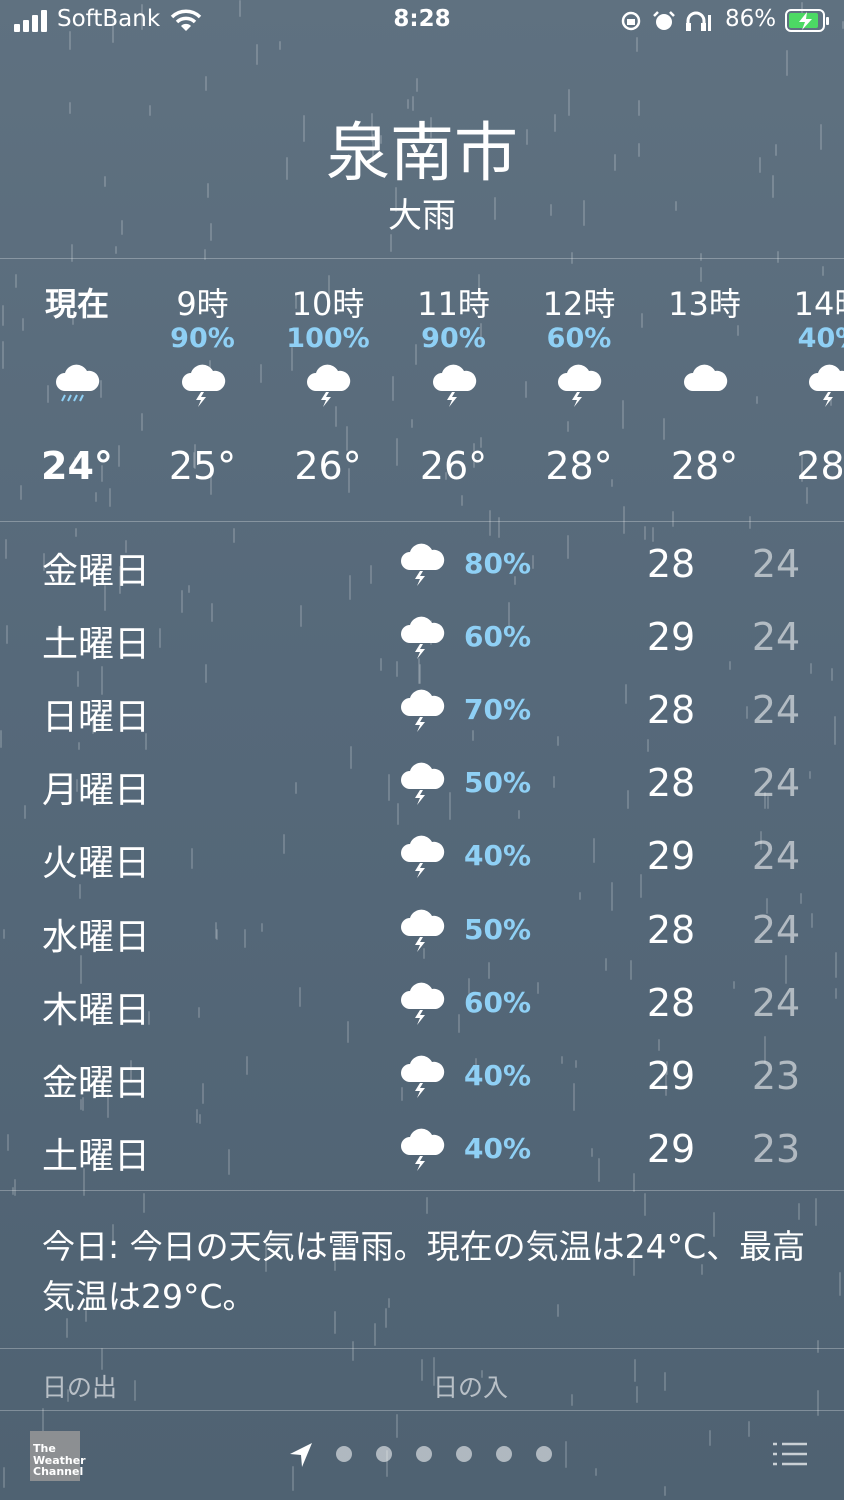 The image size is (844, 1500). I want to click on status-icons, so click(666, 21).